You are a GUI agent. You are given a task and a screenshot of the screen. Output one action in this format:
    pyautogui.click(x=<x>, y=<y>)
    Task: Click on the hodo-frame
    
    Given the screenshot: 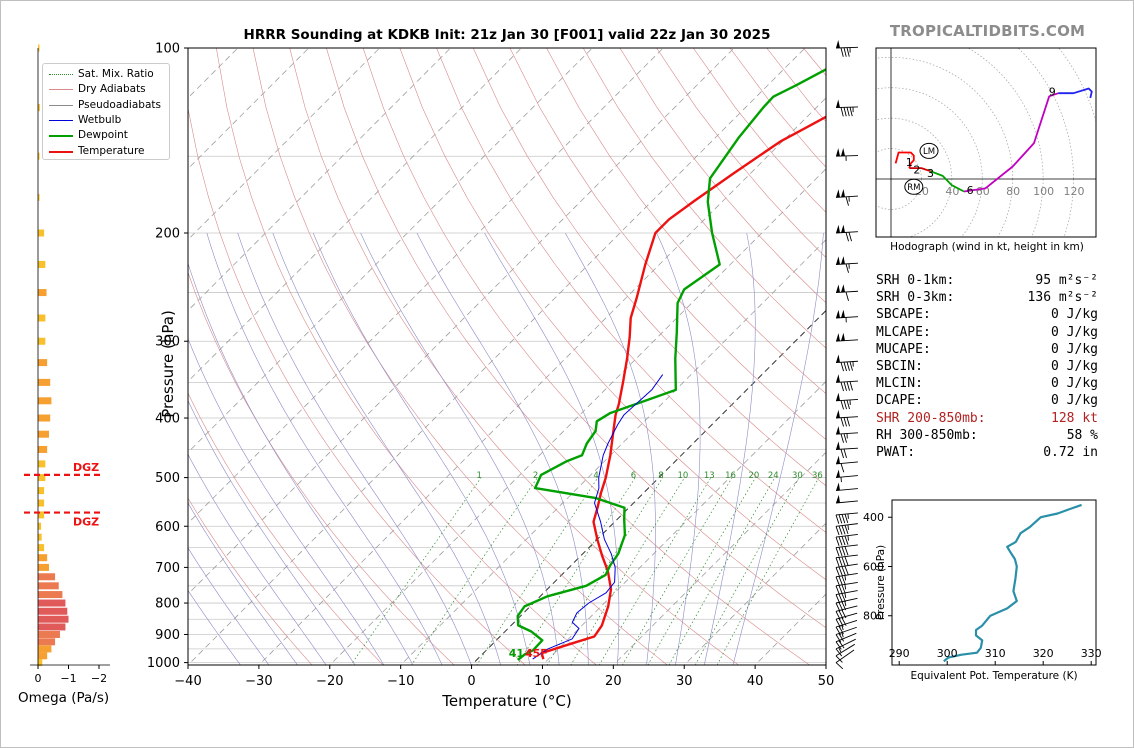 What is the action you would take?
    pyautogui.click(x=986, y=142)
    